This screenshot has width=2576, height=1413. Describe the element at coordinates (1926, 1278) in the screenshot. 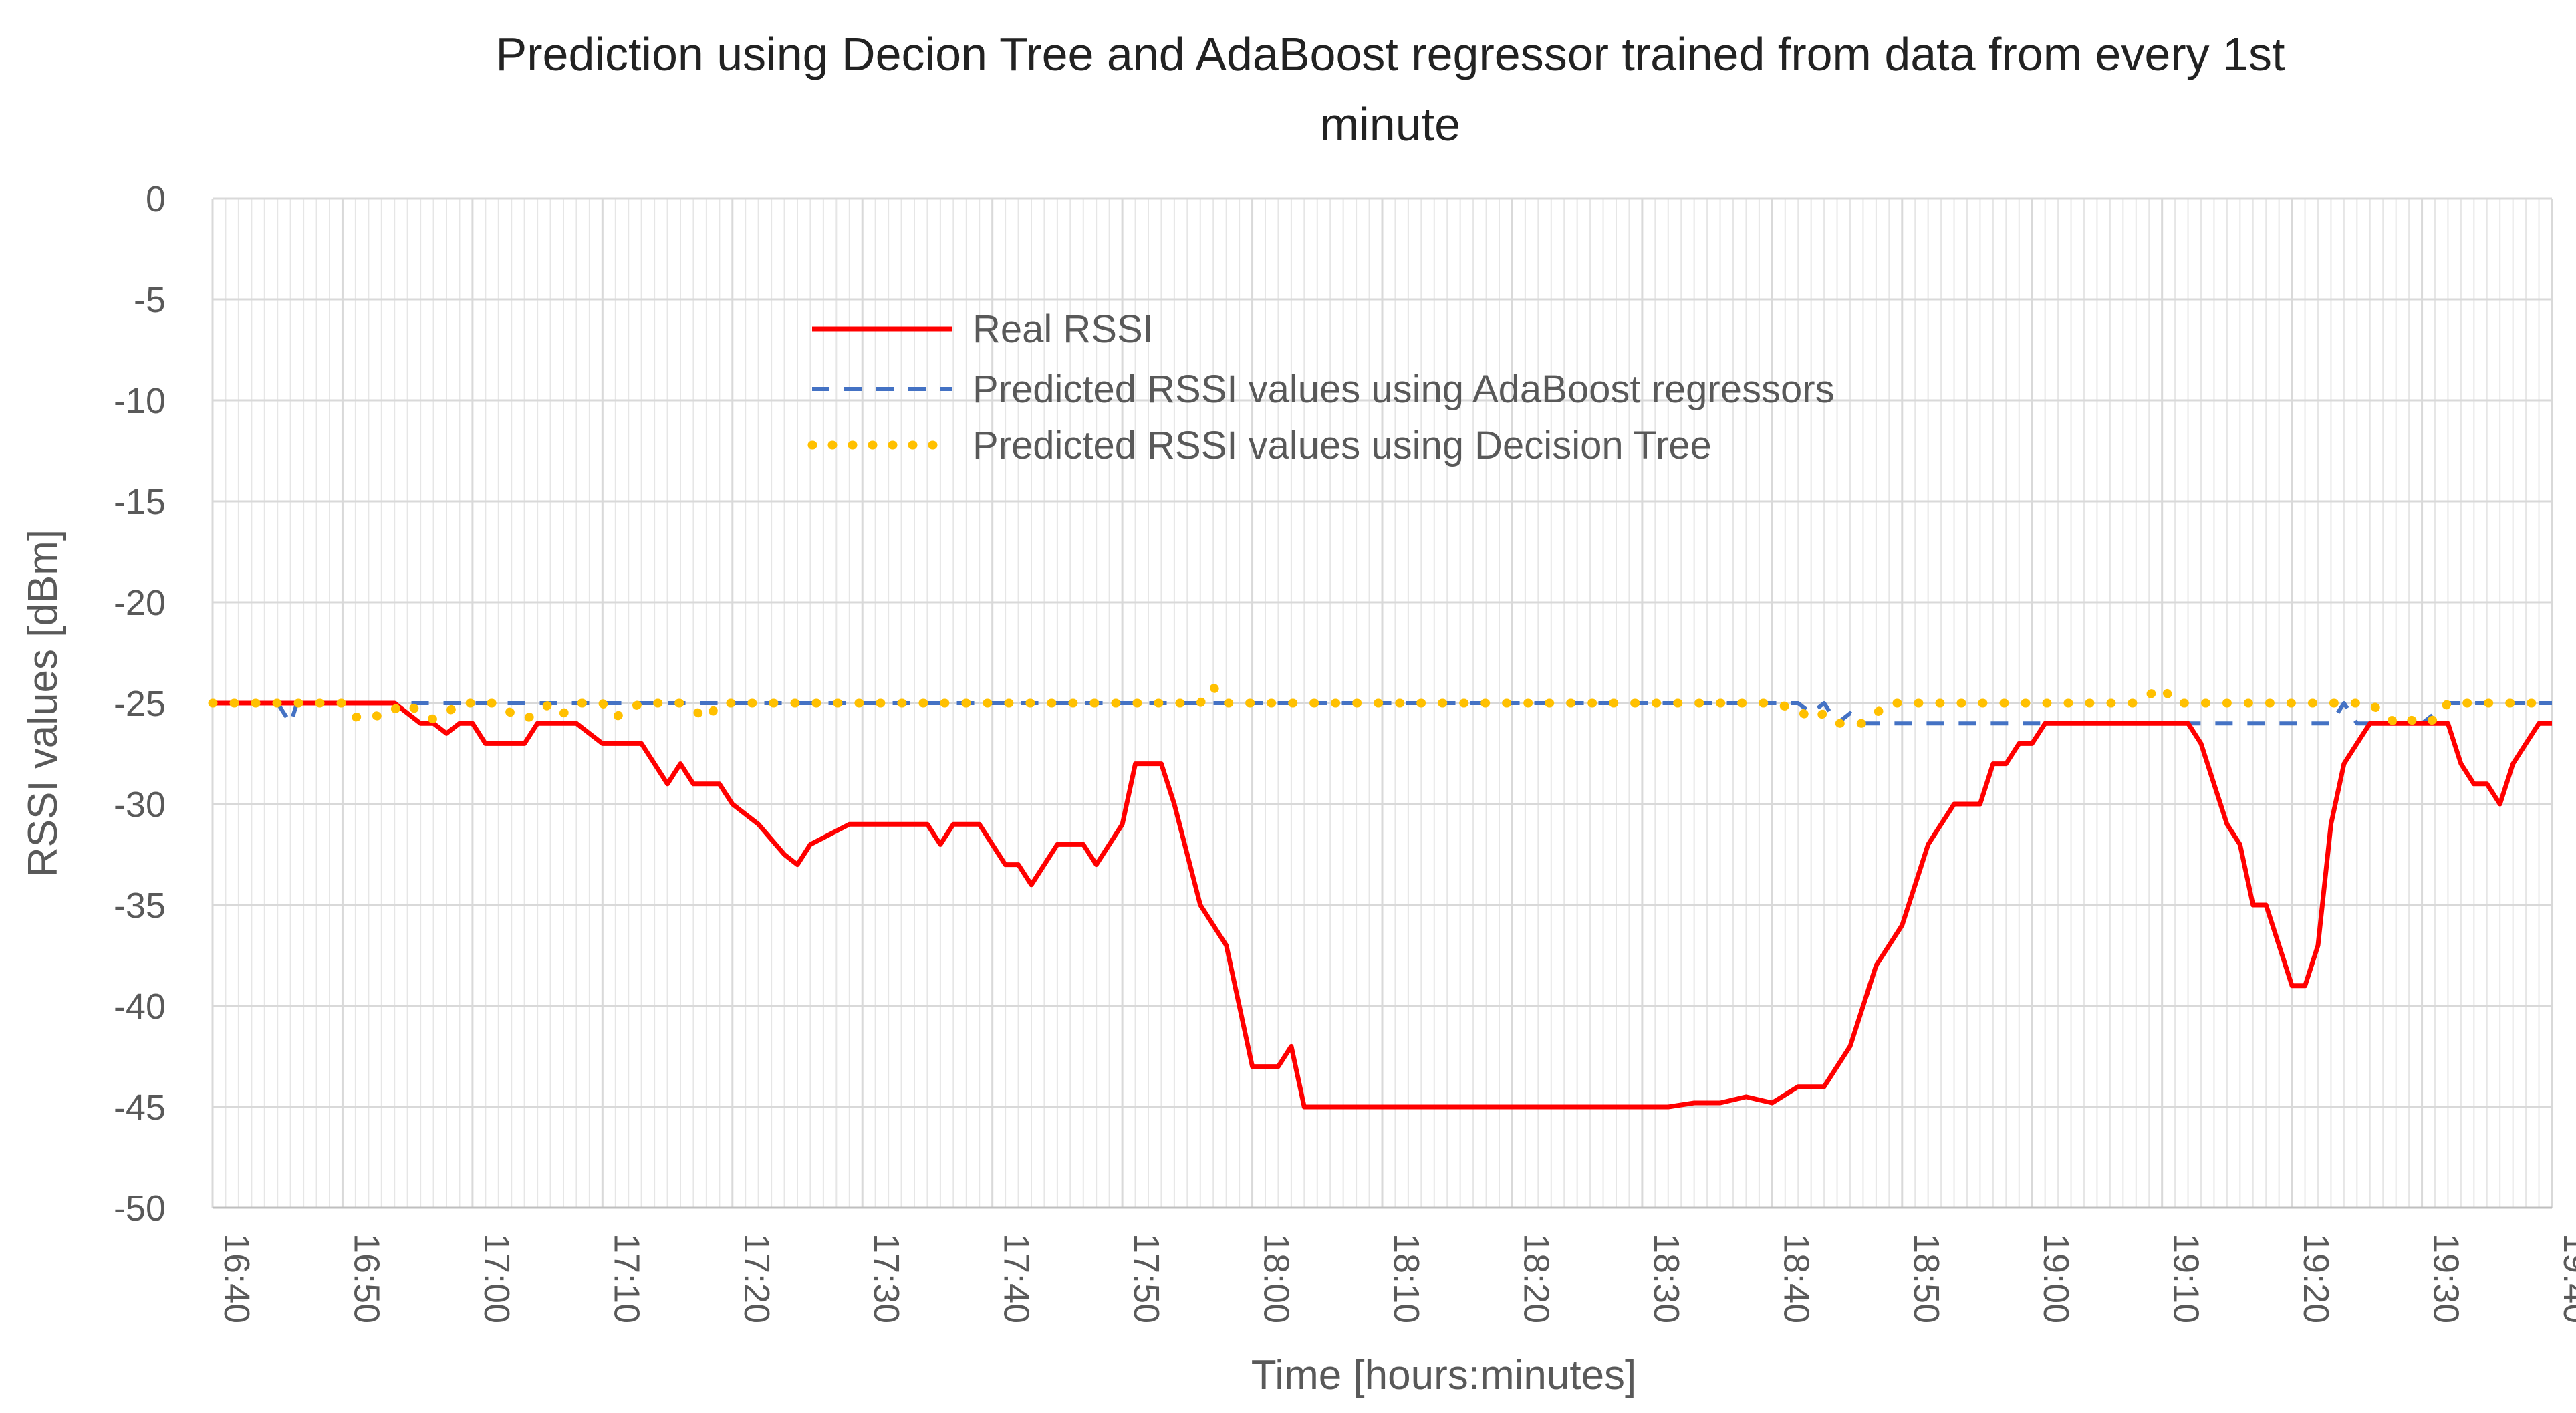

I see `x-tick-label: 18:50` at that location.